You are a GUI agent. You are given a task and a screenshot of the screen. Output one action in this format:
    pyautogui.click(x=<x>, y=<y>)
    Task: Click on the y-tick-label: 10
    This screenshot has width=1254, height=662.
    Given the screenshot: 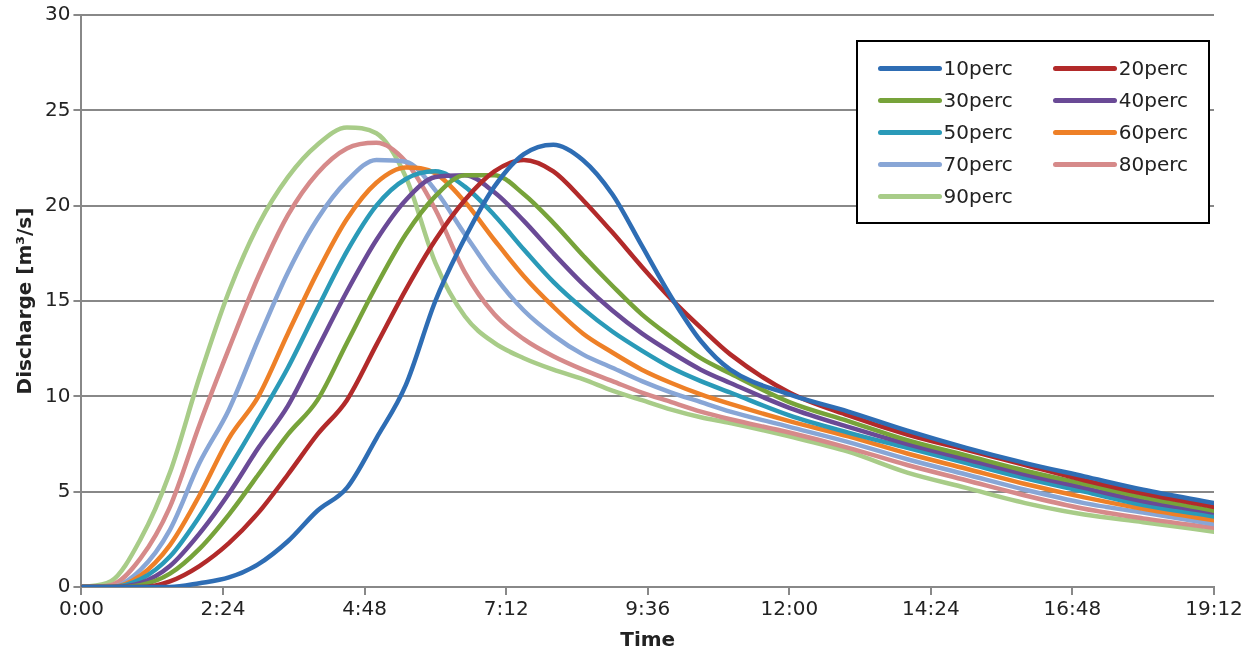 What is the action you would take?
    pyautogui.click(x=58, y=394)
    